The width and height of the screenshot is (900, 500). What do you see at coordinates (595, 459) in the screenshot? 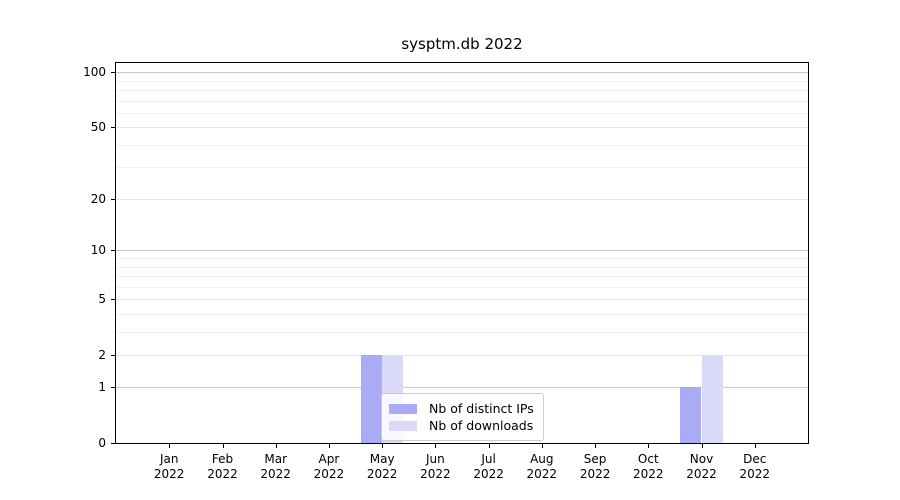
I see `x-tick-month: Sep` at bounding box center [595, 459].